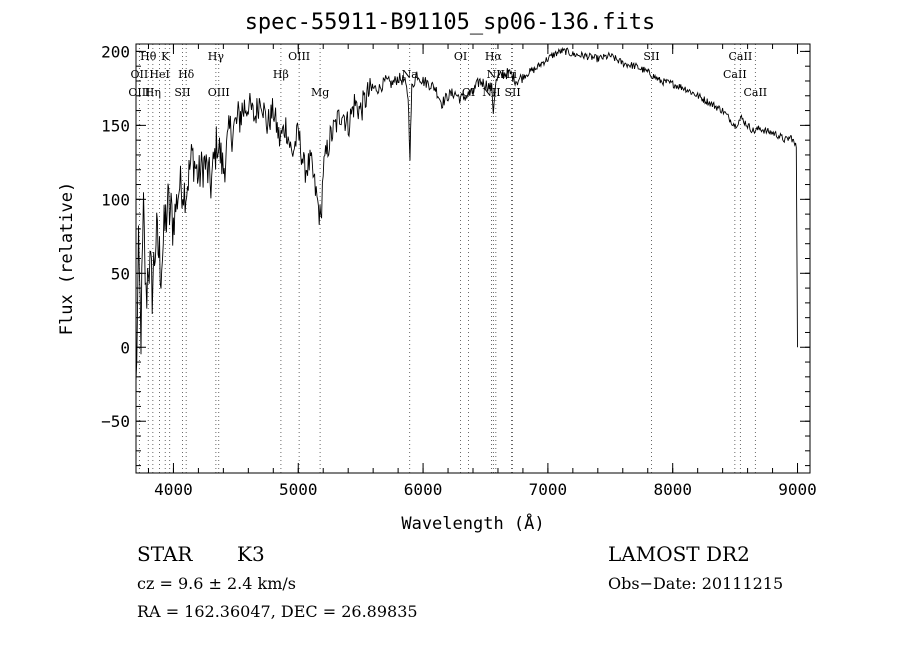 This screenshot has width=900, height=650. What do you see at coordinates (423, 489) in the screenshot?
I see `x-tick-label: 6000` at bounding box center [423, 489].